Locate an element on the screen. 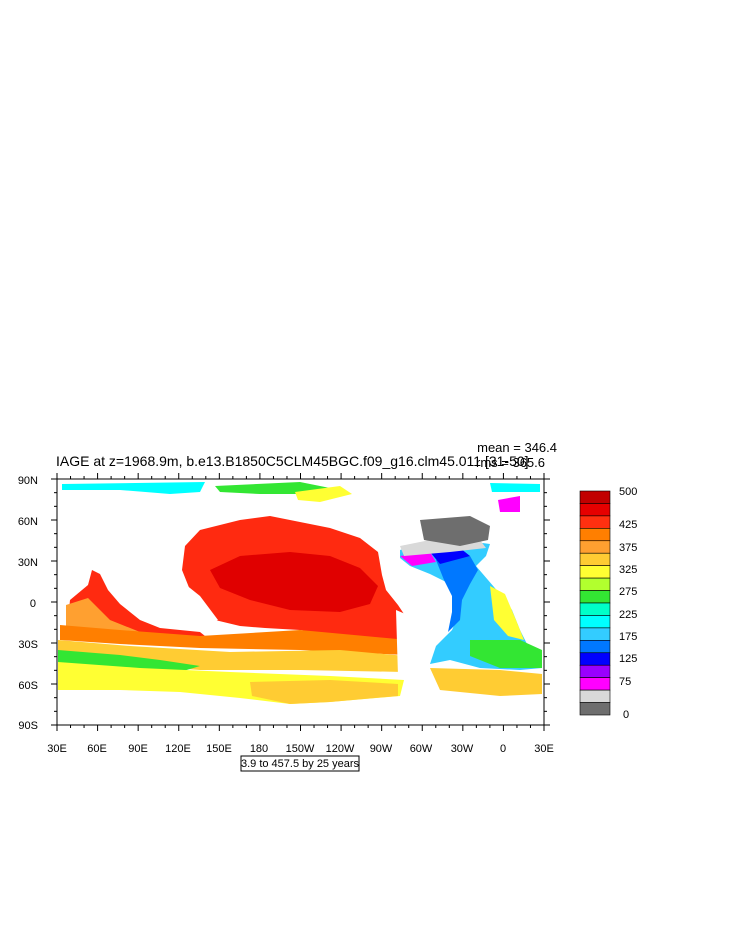 This screenshot has height=945, width=733. contour-info-text: 3.9 to 457.5 by 25 years is located at coordinates (300, 764).